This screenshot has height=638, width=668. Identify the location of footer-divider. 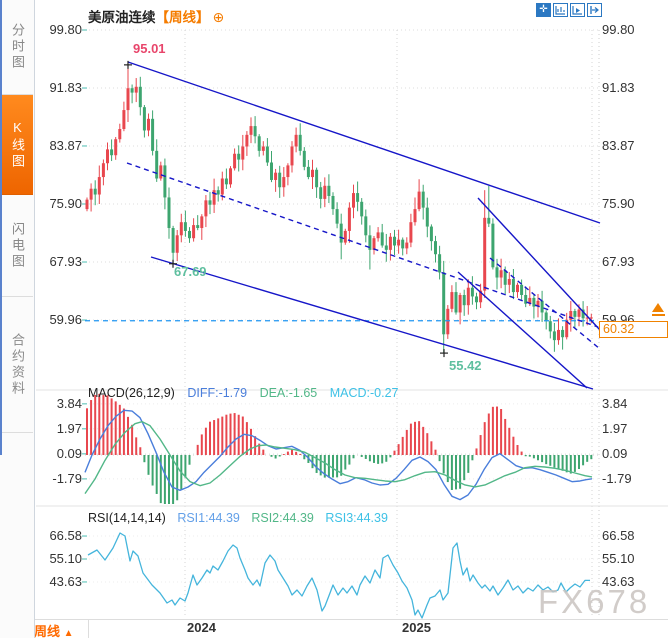
(88, 628).